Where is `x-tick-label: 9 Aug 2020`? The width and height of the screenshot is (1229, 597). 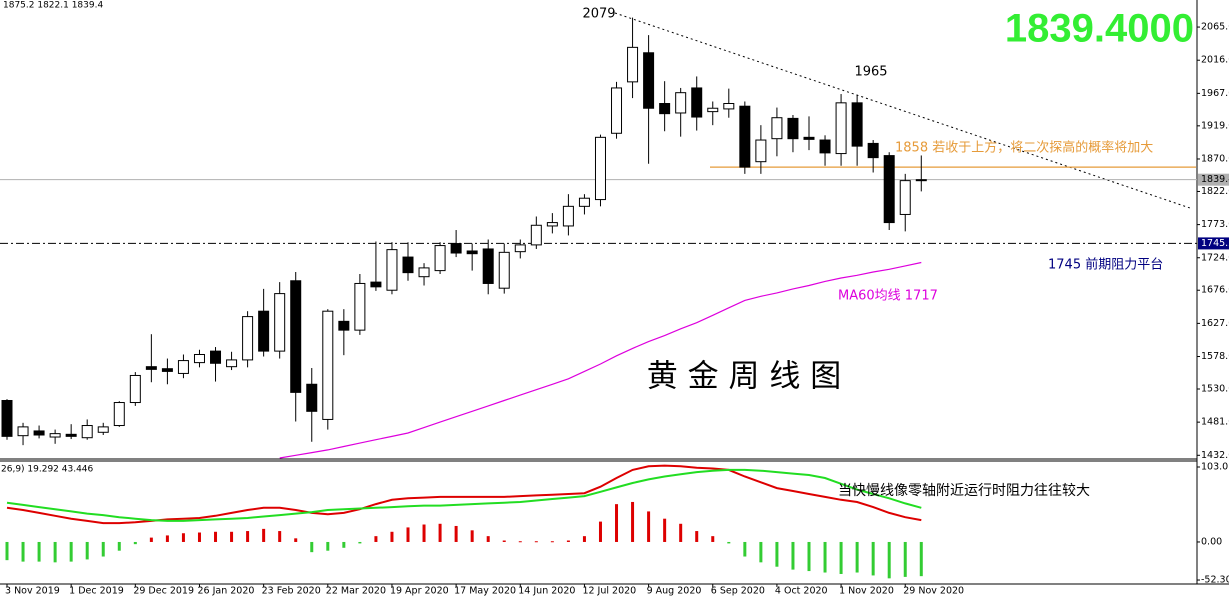
x-tick-label: 9 Aug 2020 is located at coordinates (674, 591).